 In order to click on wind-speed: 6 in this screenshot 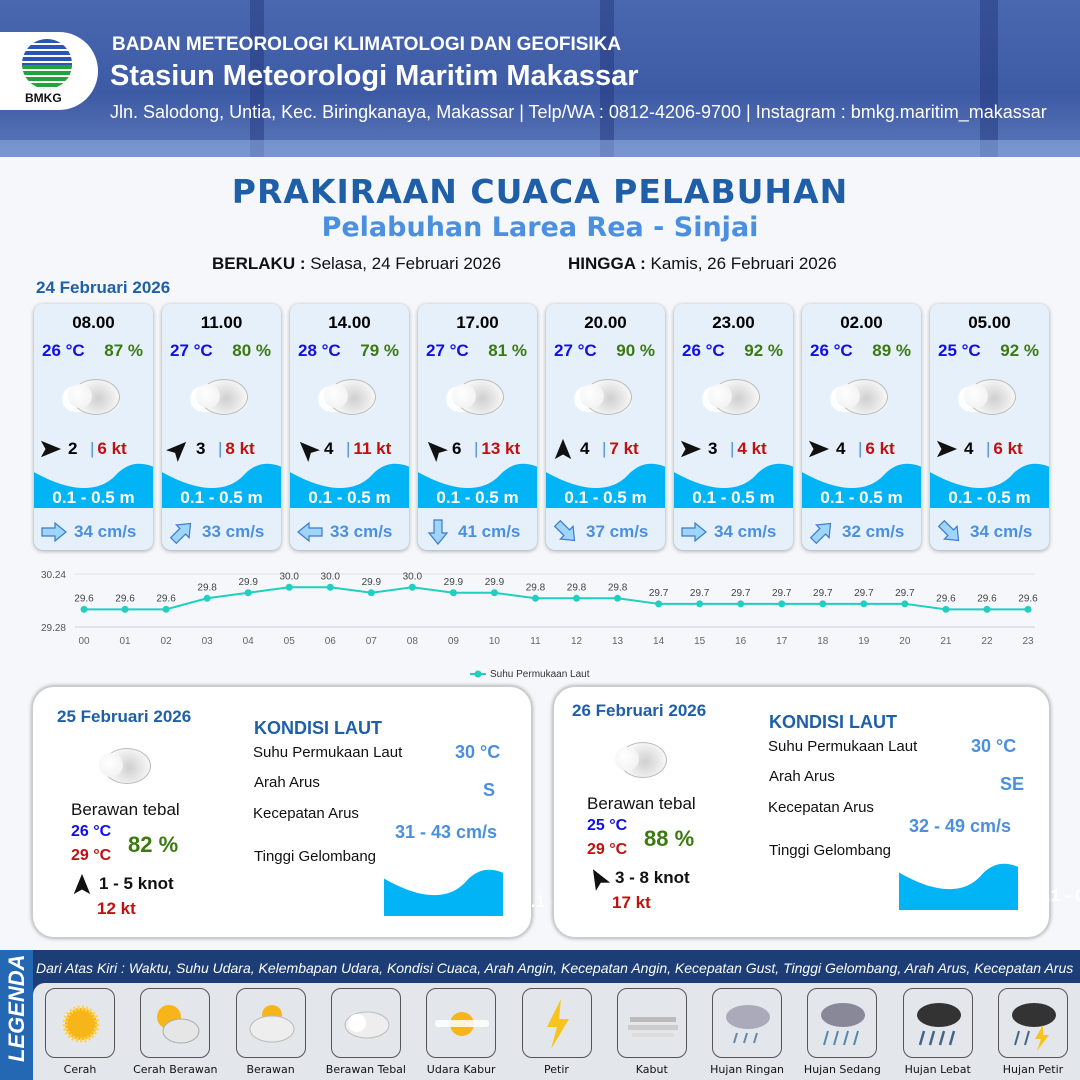, I will do `click(457, 448)`.